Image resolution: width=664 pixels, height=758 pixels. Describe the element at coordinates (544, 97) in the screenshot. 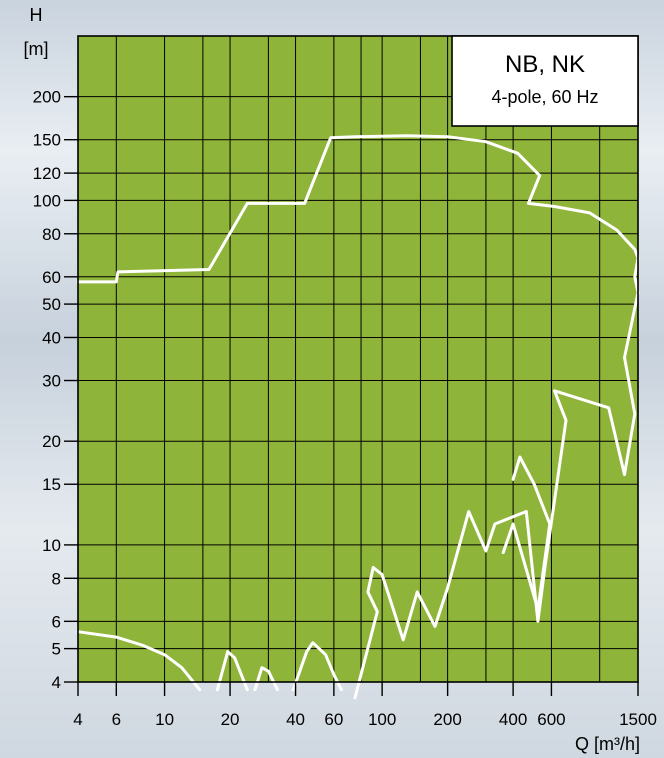

I see `legend-subtitle: 4-pole, 60 Hz` at that location.